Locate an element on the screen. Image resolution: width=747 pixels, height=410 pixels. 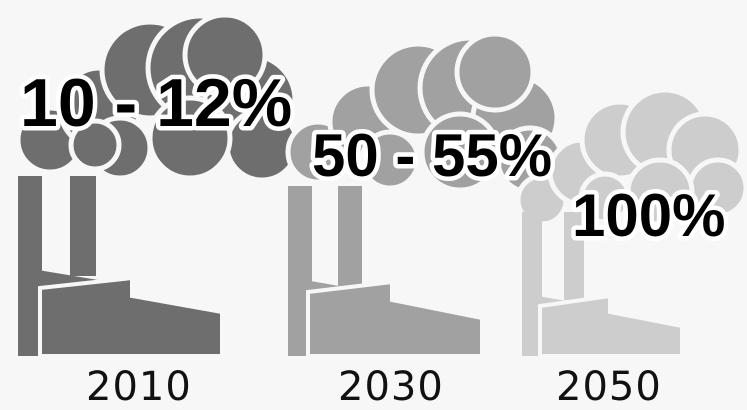
year-label-2050: 2050 is located at coordinates (609, 387).